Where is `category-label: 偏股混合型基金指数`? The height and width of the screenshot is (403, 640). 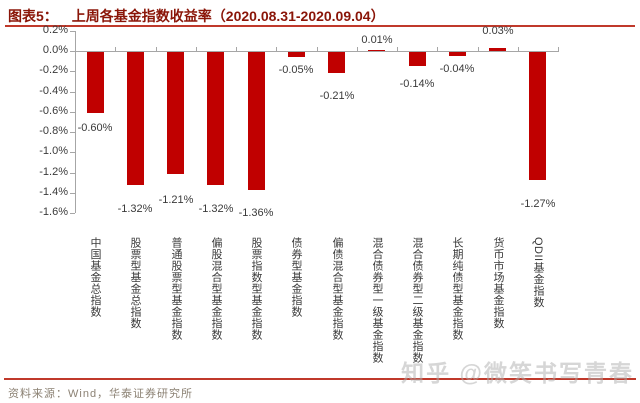 category-label: 偏股混合型基金指数 is located at coordinates (216, 289).